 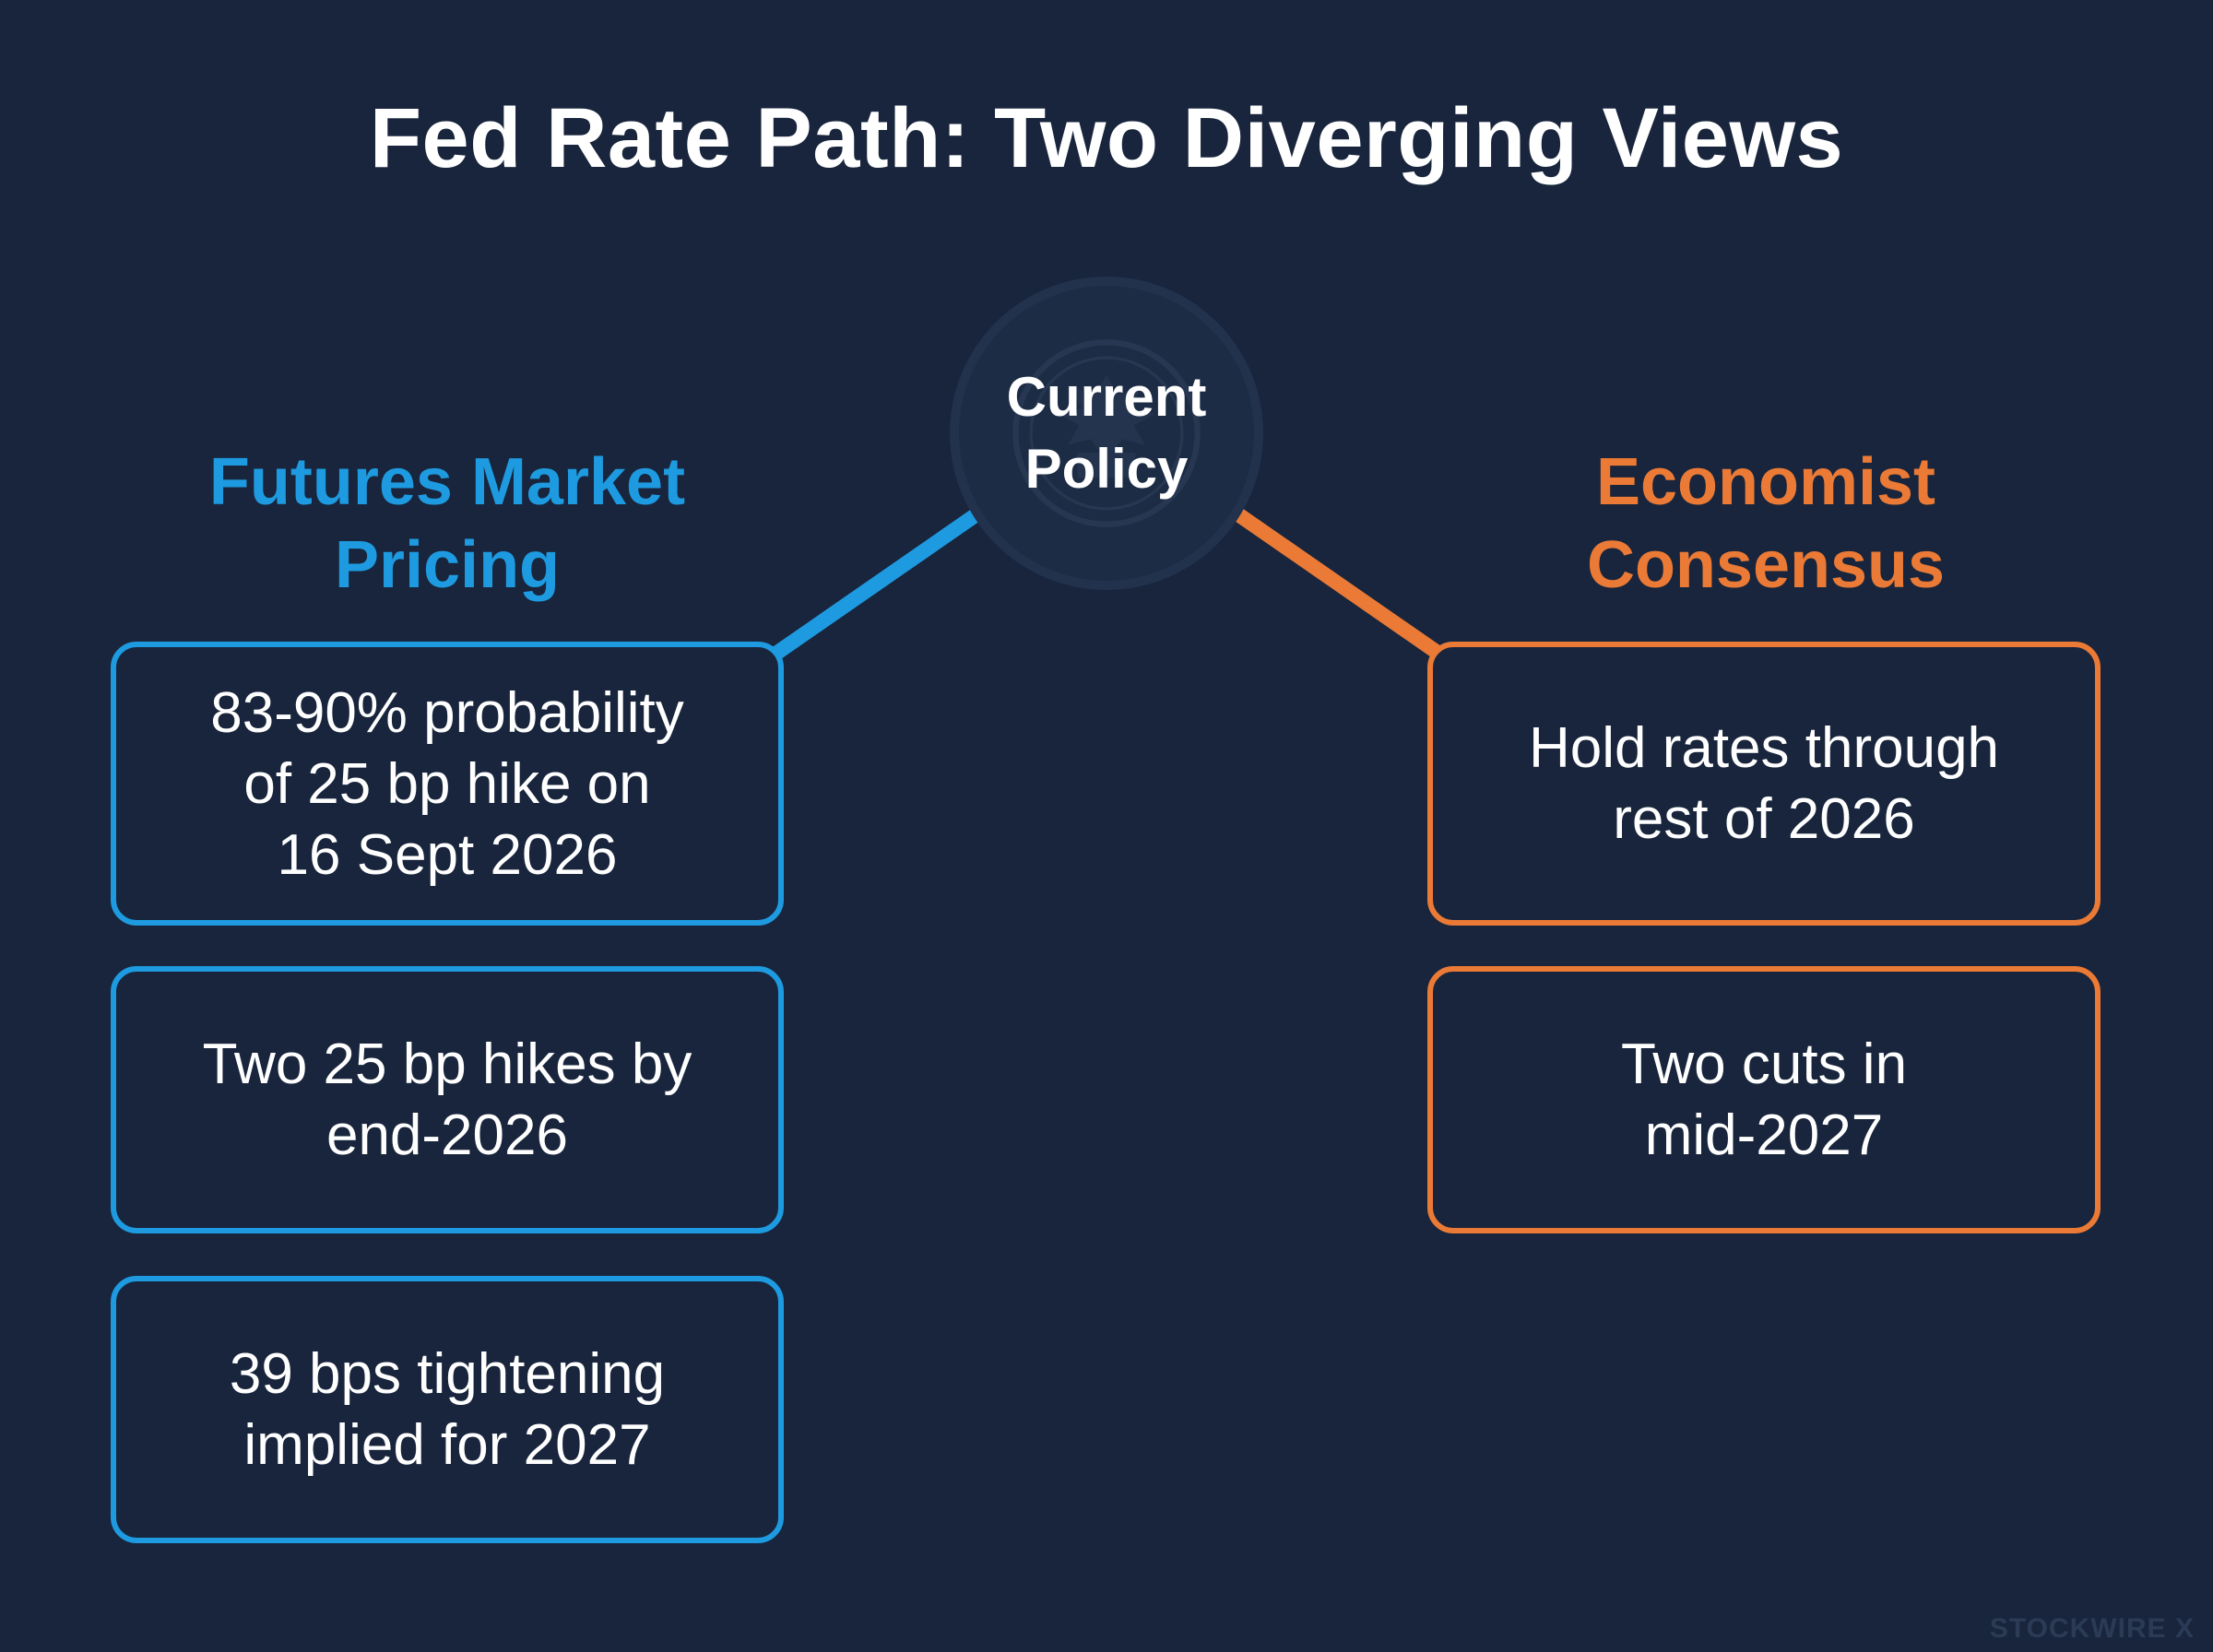 I want to click on futures-card-2-text: Two 25 bp hikes by end-2026, so click(x=447, y=1099).